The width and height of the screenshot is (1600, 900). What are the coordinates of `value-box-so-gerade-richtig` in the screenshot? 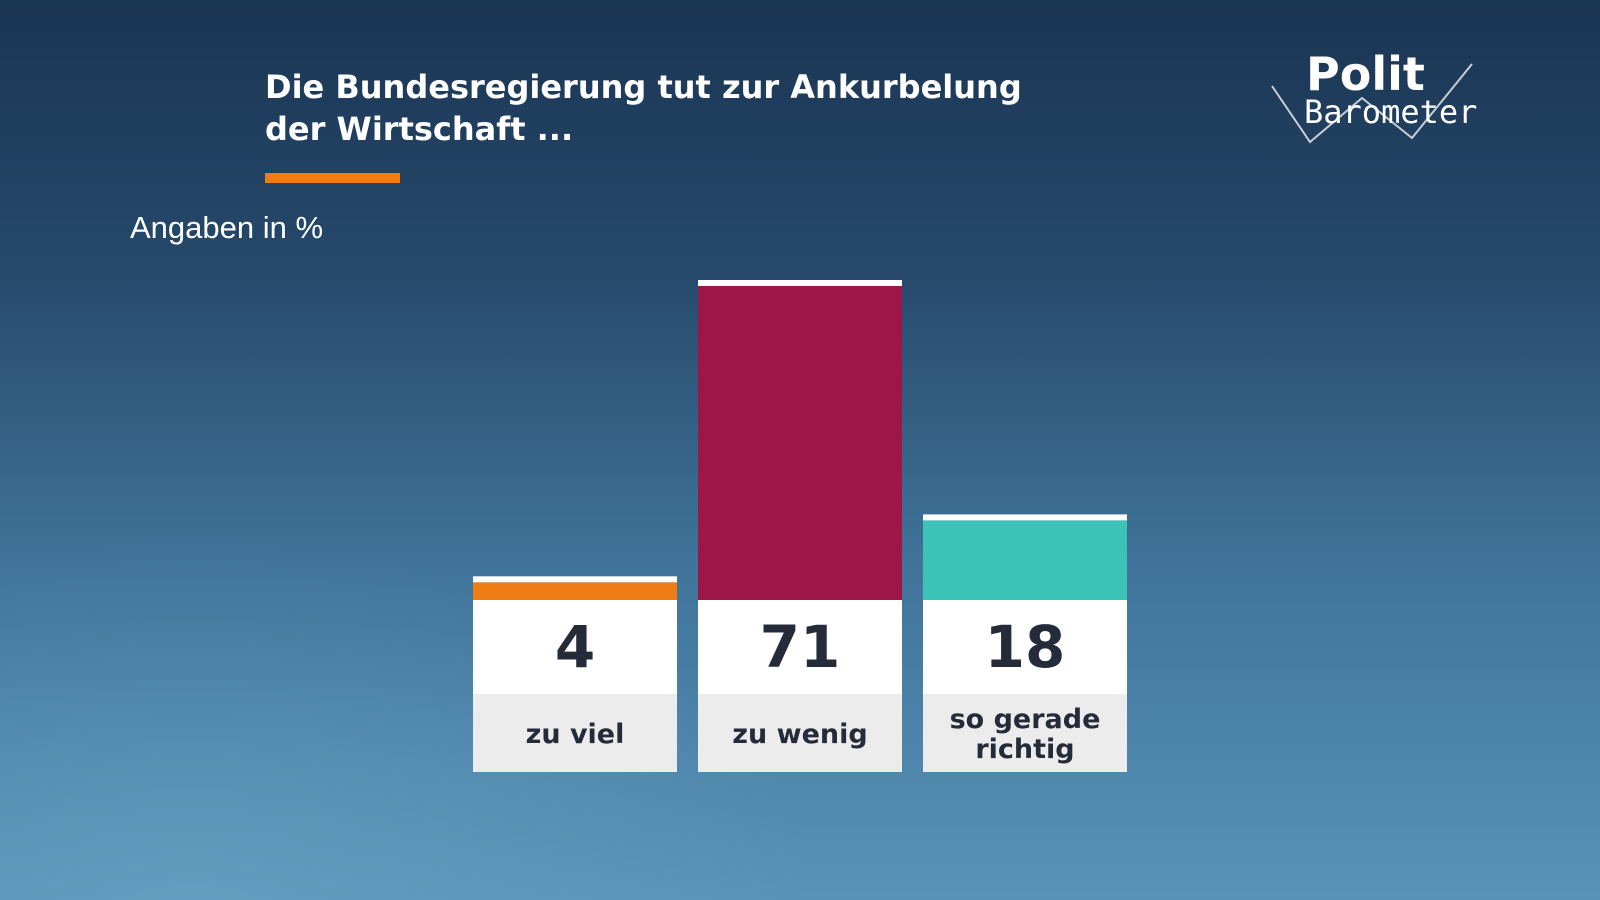 It's located at (1025, 647).